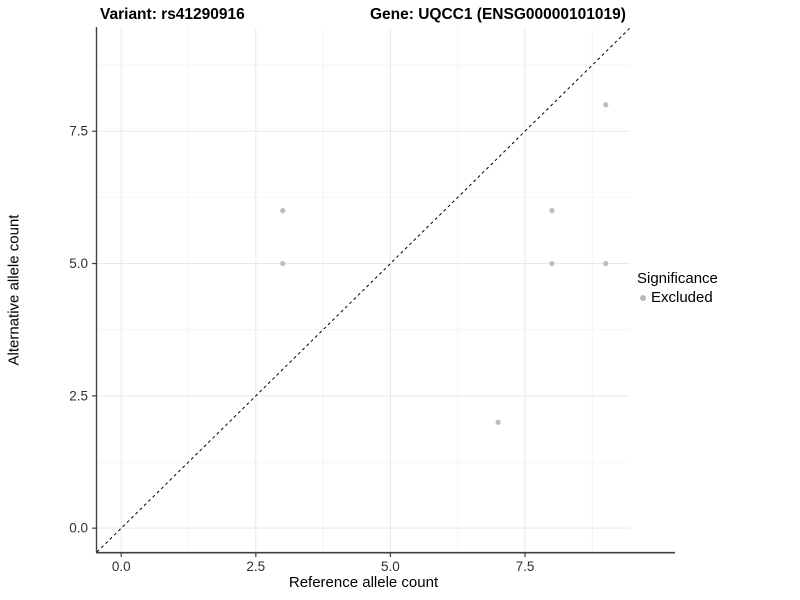 The width and height of the screenshot is (800, 600). Describe the element at coordinates (498, 14) in the screenshot. I see `plot-title-gene: Gene: UQCC1 (ENSG00000101019)` at that location.